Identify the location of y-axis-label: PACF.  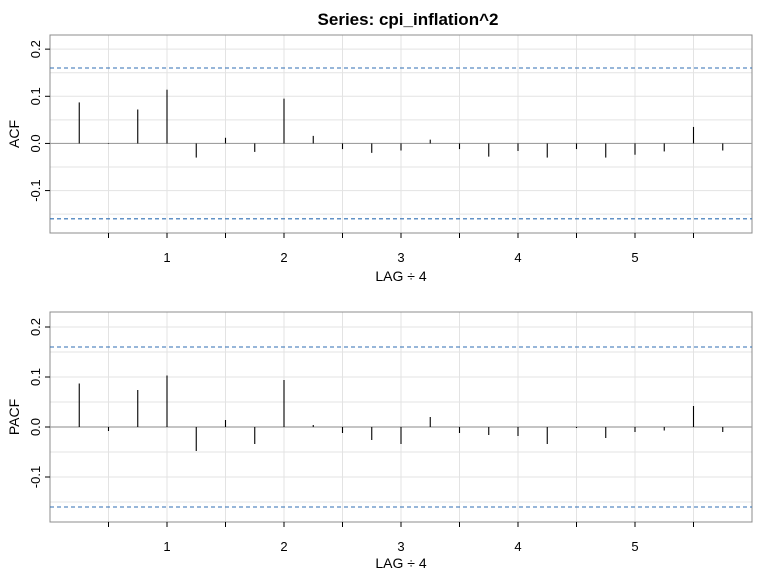
(14, 417).